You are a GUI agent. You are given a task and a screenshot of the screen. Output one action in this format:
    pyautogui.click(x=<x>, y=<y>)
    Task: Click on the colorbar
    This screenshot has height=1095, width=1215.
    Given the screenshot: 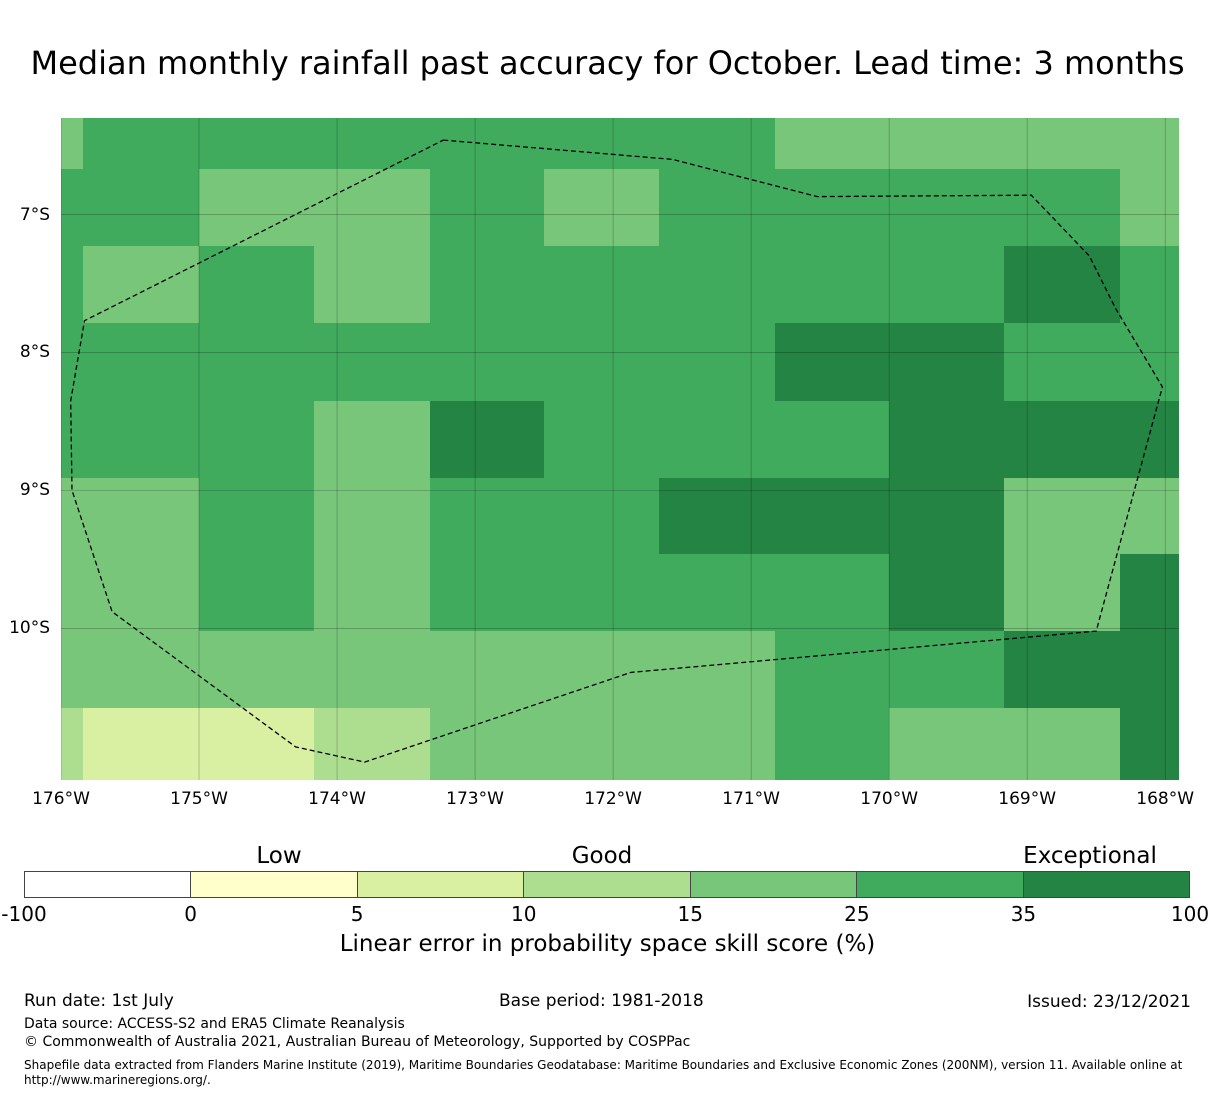 What is the action you would take?
    pyautogui.click(x=607, y=884)
    